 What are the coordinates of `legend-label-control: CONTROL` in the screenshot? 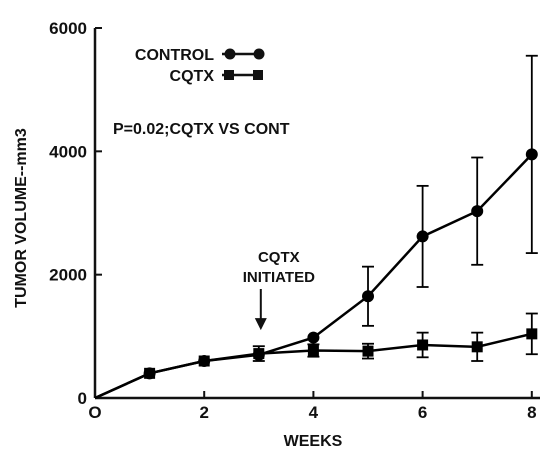 It's located at (174, 55).